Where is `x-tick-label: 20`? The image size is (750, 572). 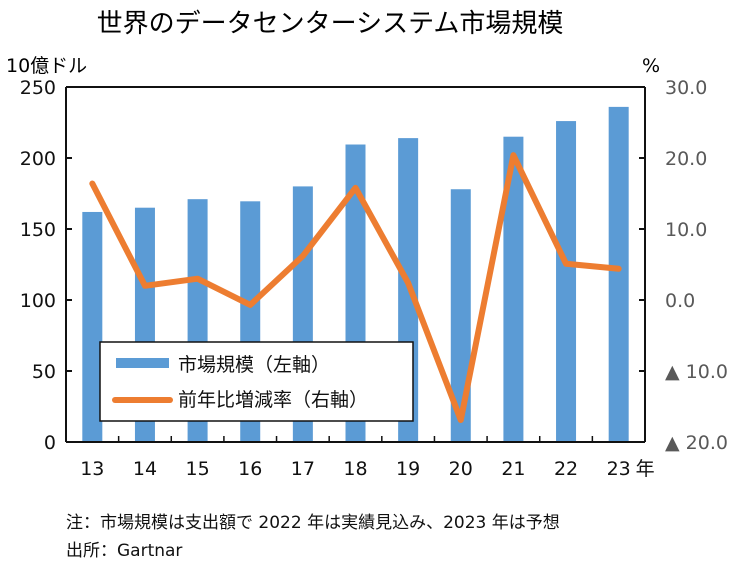
x-tick-label: 20 is located at coordinates (461, 469).